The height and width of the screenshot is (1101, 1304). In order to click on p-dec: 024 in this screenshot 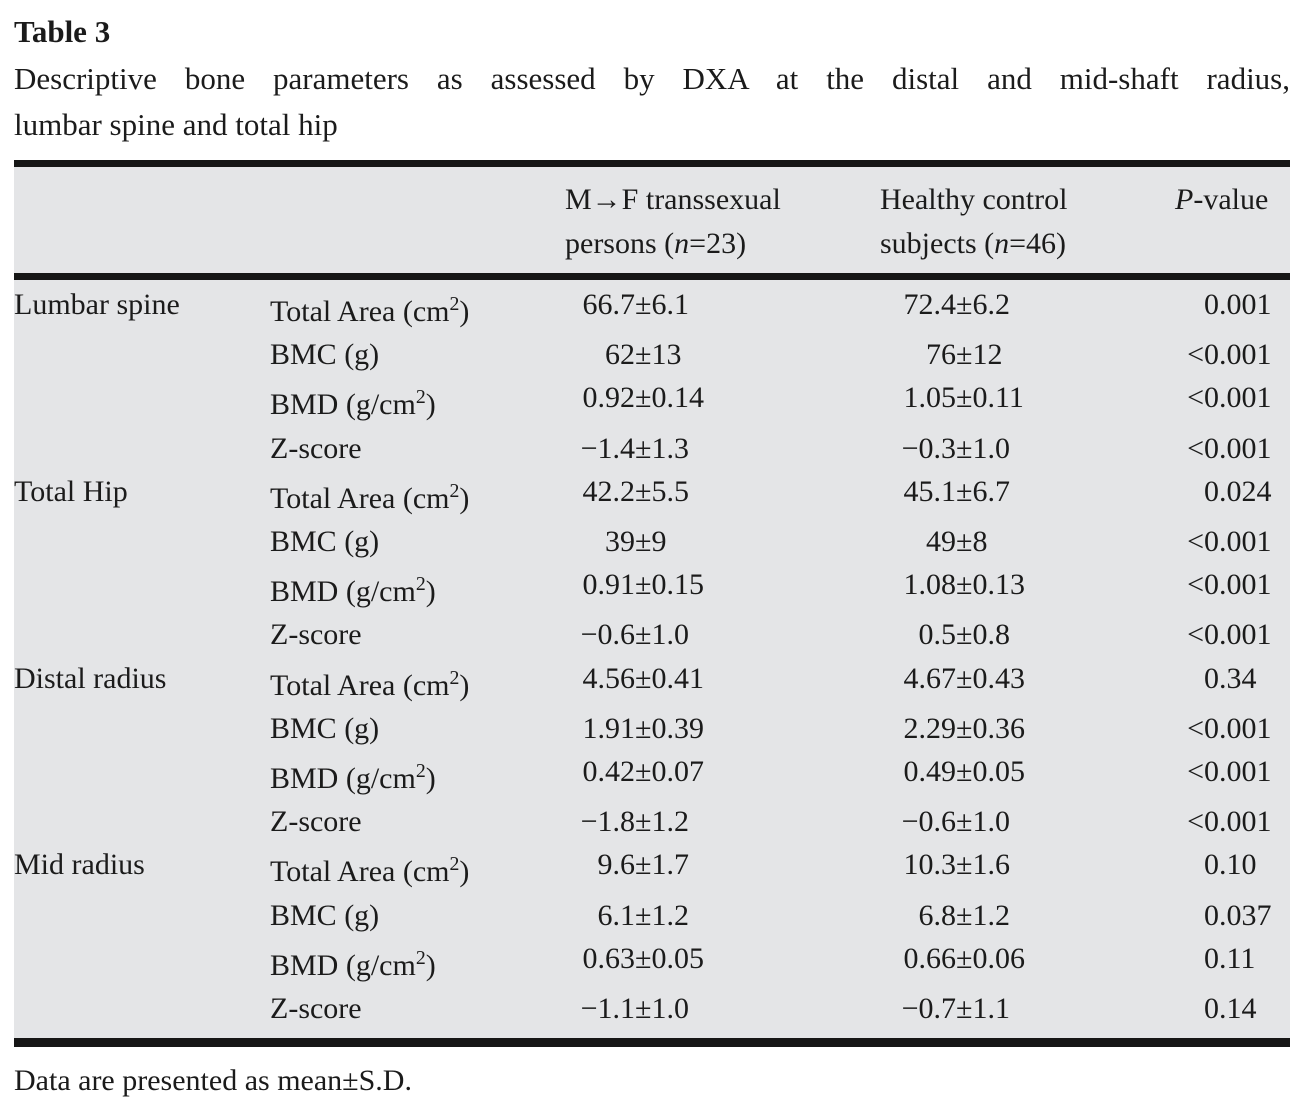, I will do `click(1249, 491)`.